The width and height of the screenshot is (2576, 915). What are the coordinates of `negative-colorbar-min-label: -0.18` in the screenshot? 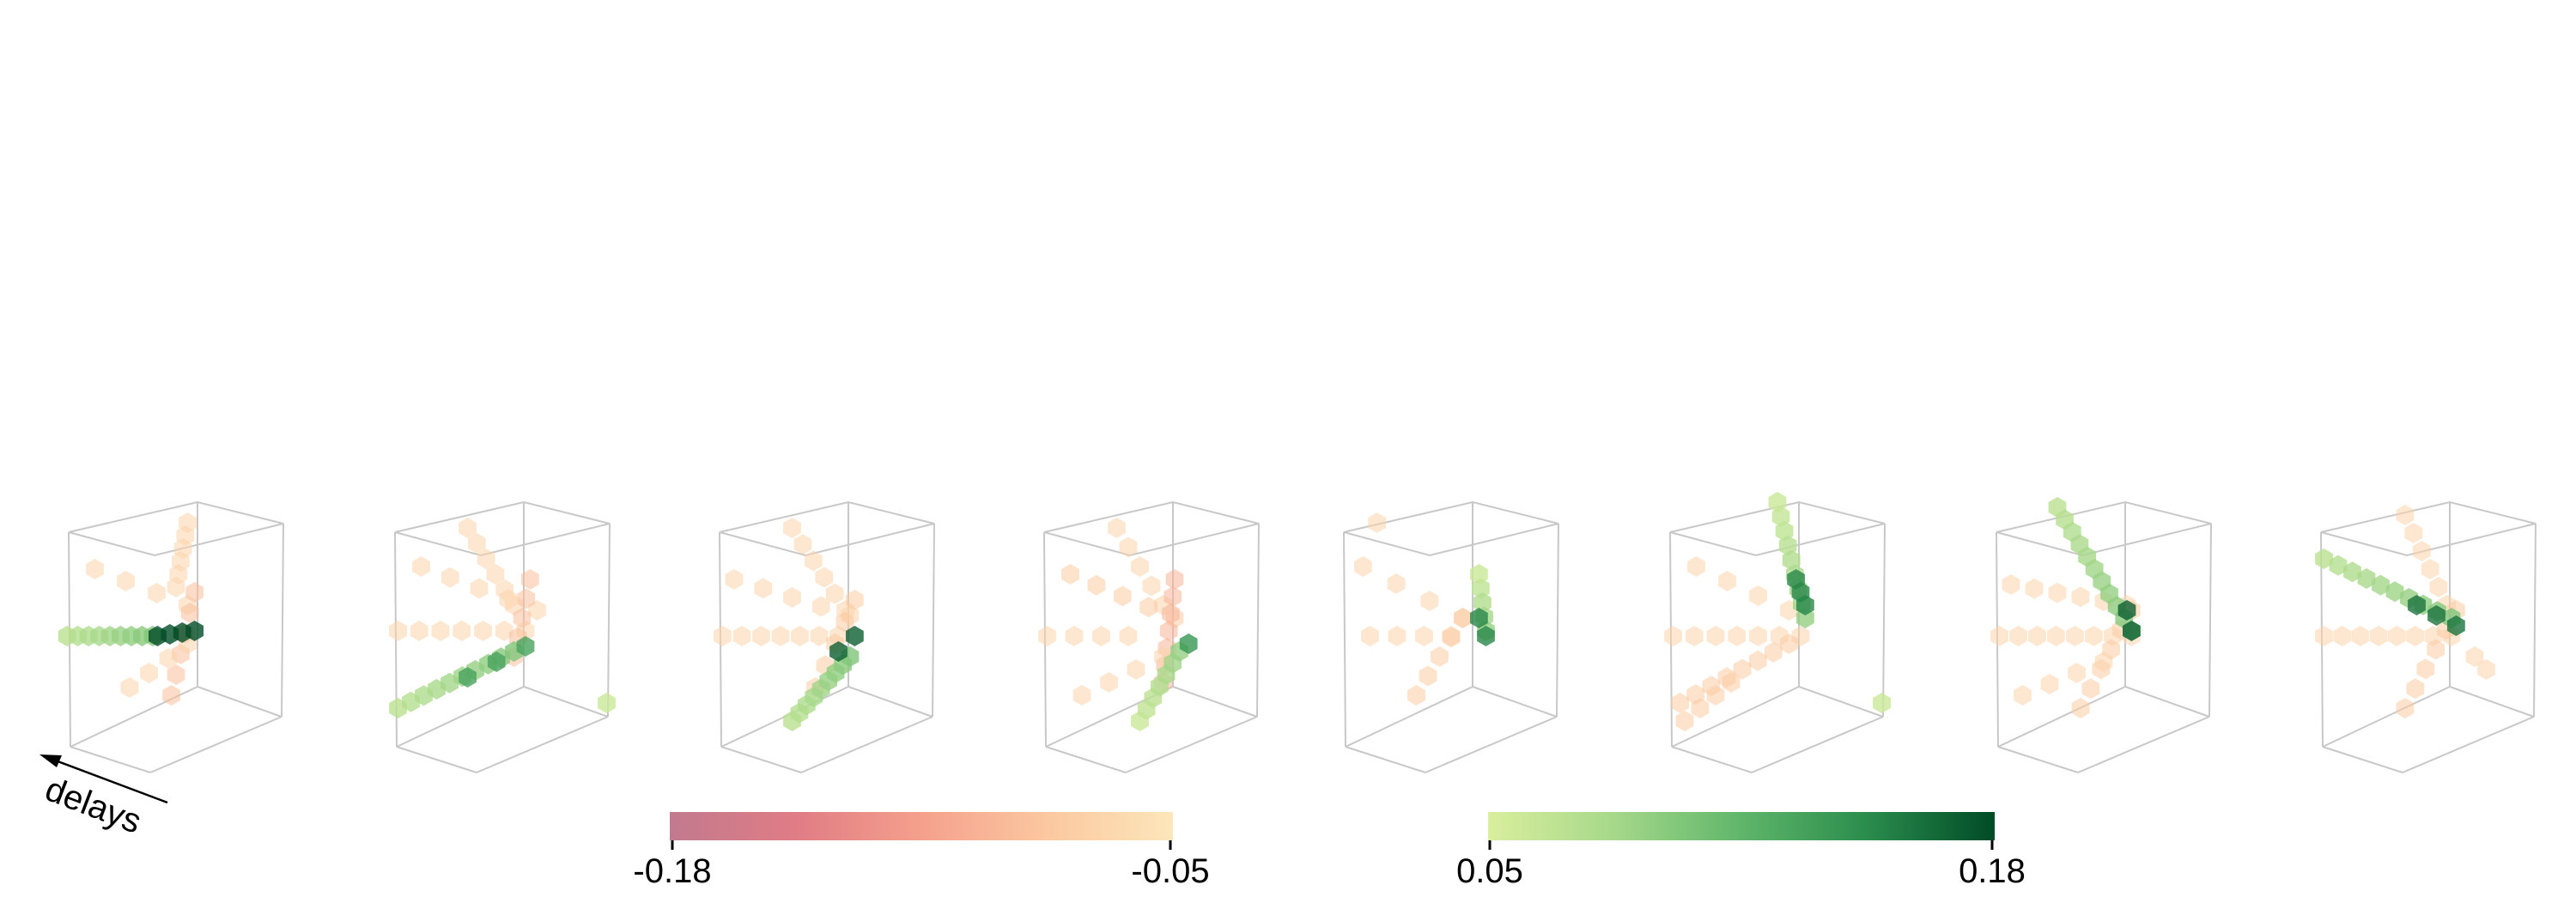 It's located at (672, 871).